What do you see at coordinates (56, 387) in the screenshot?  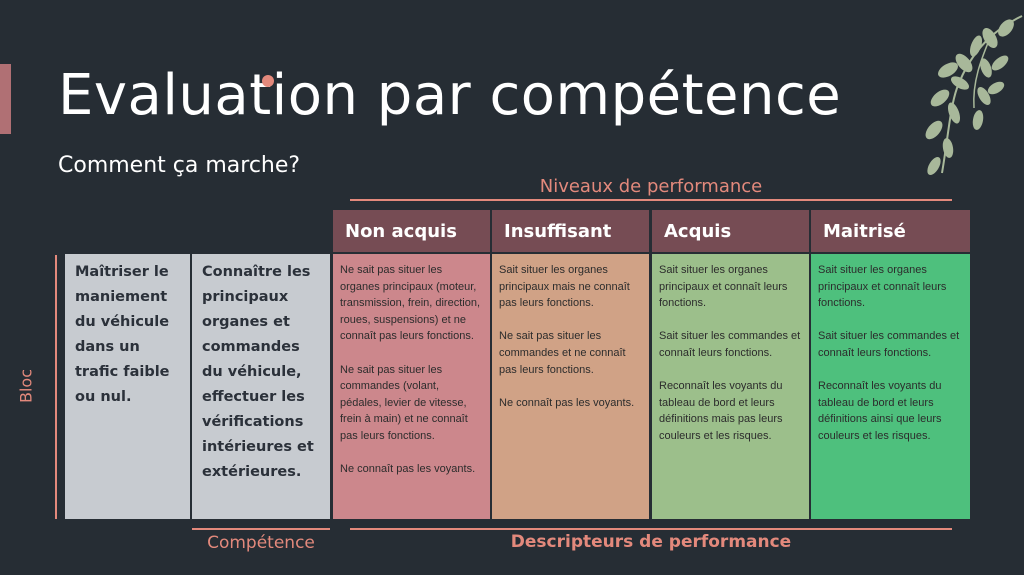 I see `bloc-divider` at bounding box center [56, 387].